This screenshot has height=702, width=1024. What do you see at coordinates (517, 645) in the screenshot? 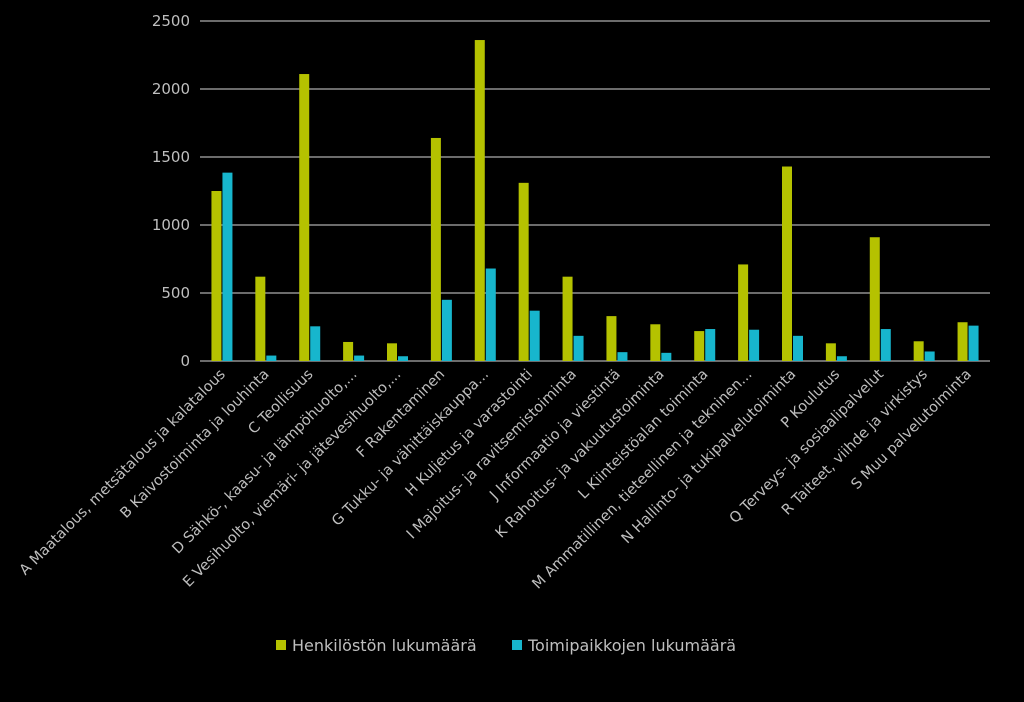
I see `legend-swatch-toimipaikat` at bounding box center [517, 645].